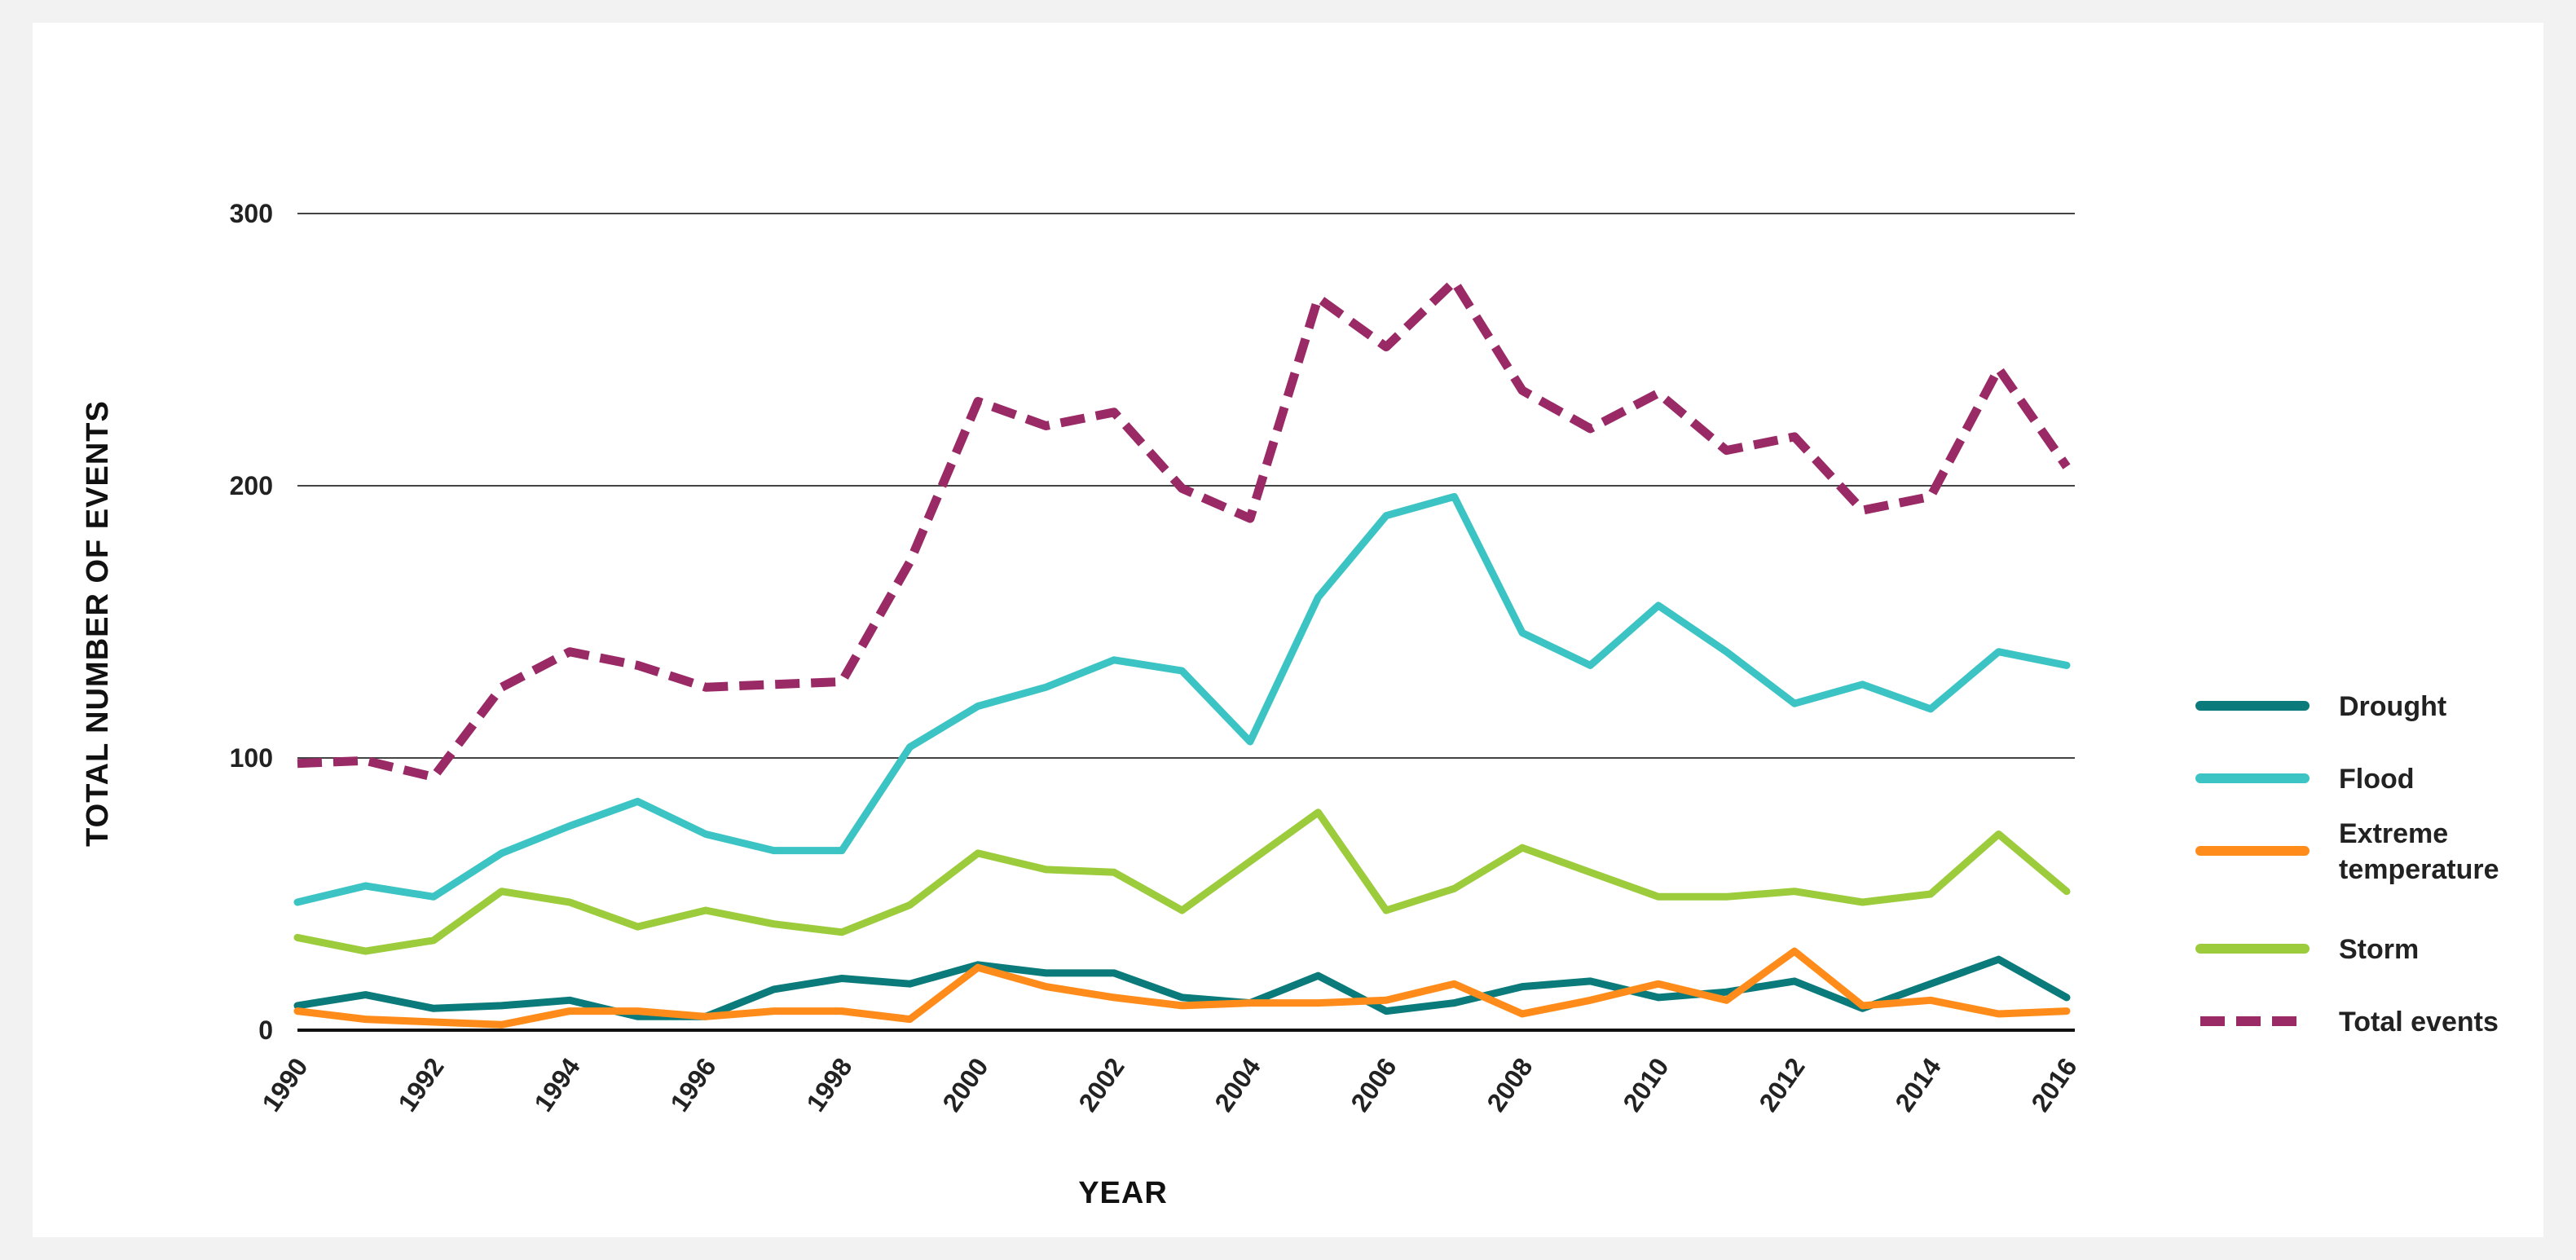 This screenshot has width=2576, height=1260. I want to click on y-axis-title: TOTAL NUMBER OF EVENTS, so click(98, 624).